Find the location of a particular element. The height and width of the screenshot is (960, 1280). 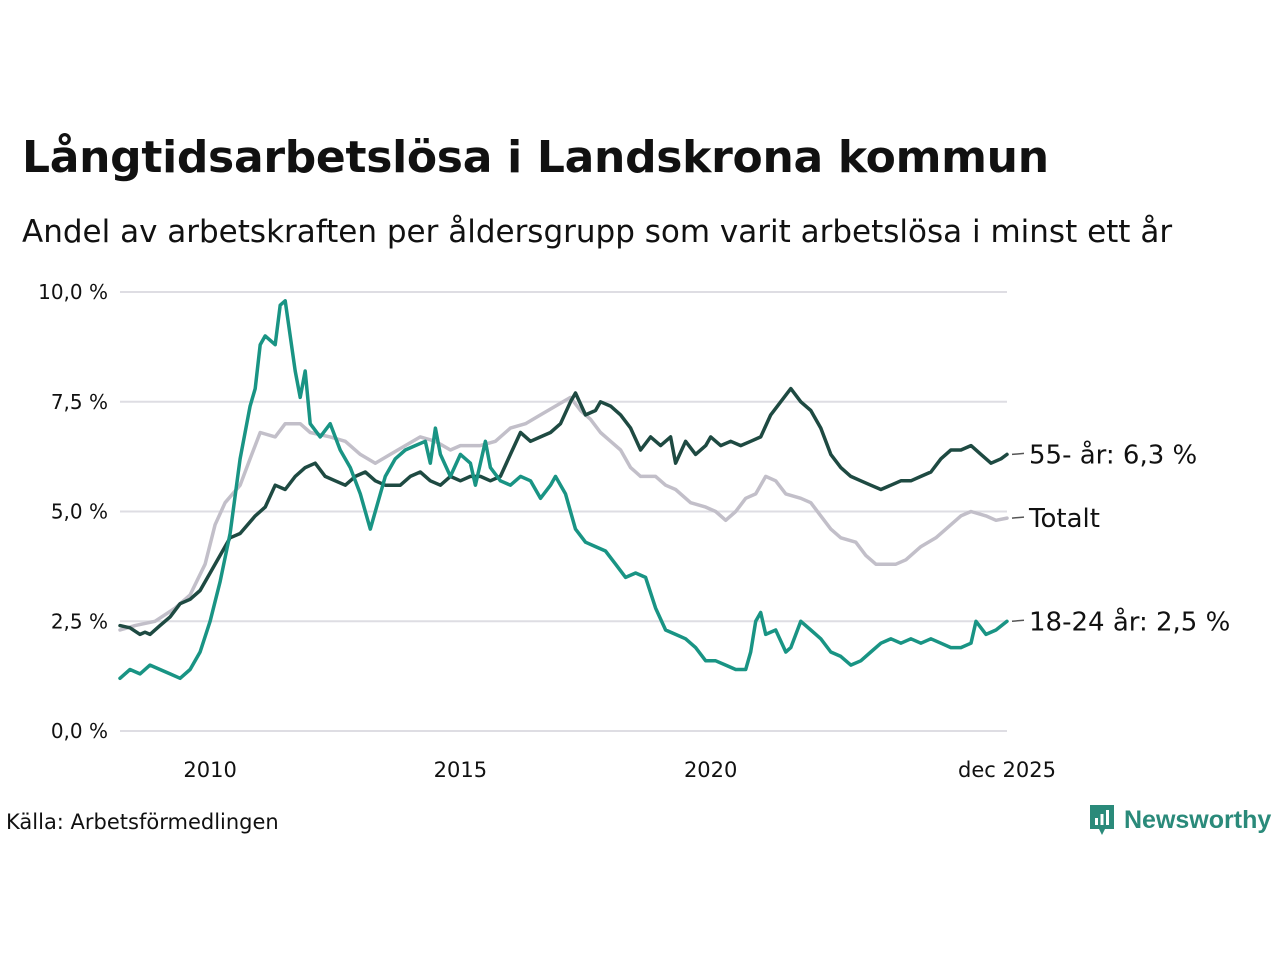

y-tick-label: 0,0 % is located at coordinates (79, 731).